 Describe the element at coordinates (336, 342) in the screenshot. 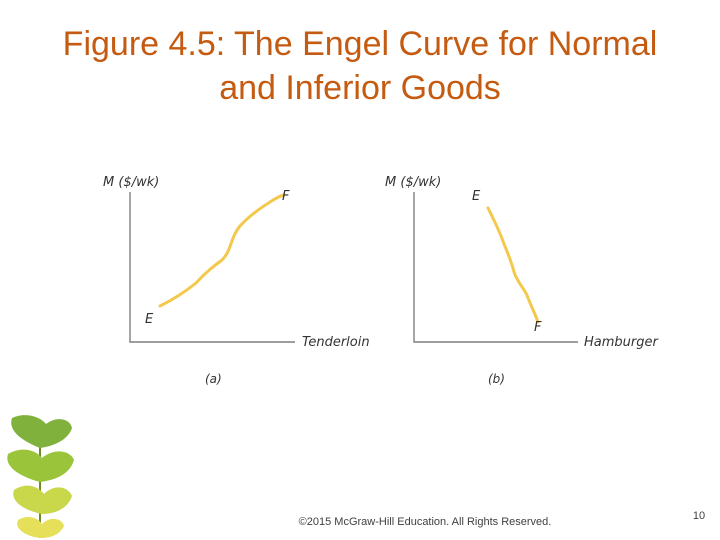

I see `panel-a-xlabel: Tenderloin` at that location.